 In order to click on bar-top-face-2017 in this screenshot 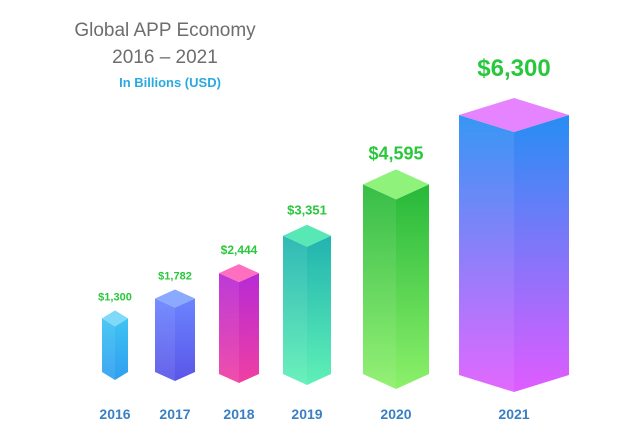, I will do `click(175, 298)`.